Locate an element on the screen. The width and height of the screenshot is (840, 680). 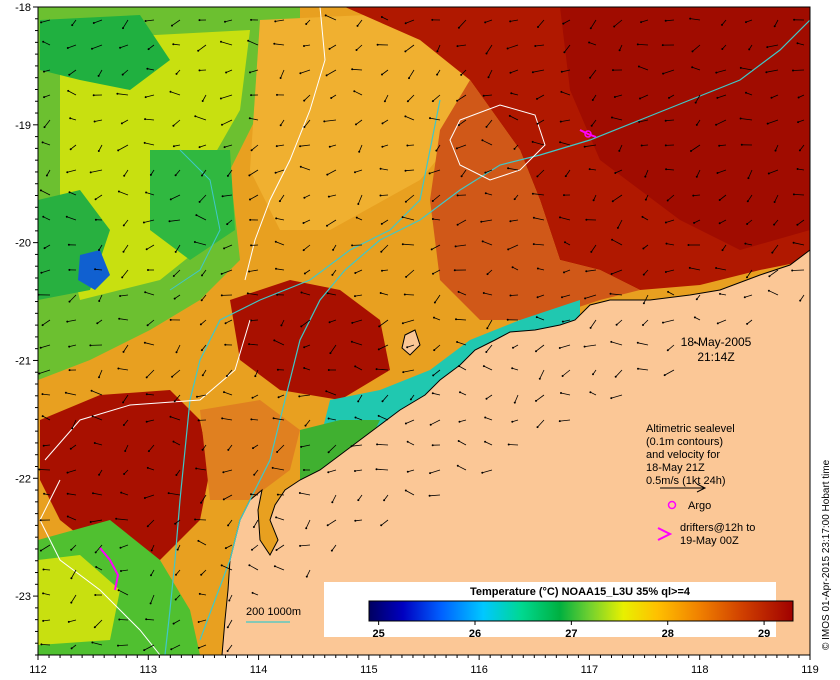
lon-tick-label: 116 is located at coordinates (479, 670).